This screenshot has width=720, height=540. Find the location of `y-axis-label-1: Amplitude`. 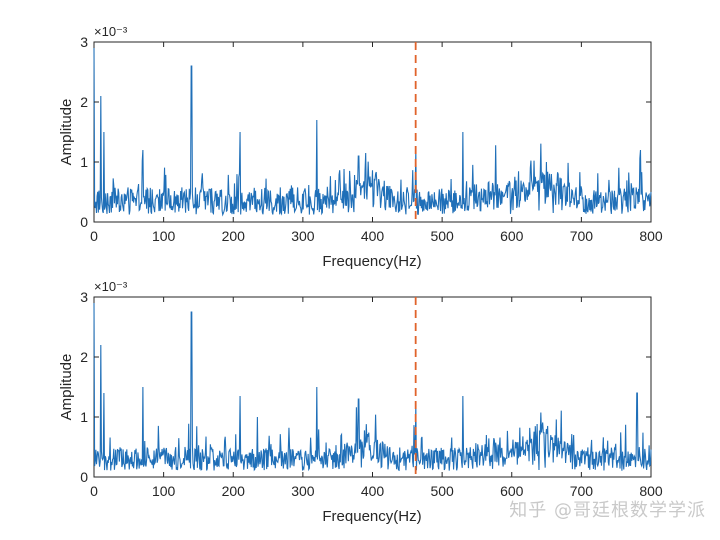

y-axis-label-1: Amplitude is located at coordinates (66, 132).